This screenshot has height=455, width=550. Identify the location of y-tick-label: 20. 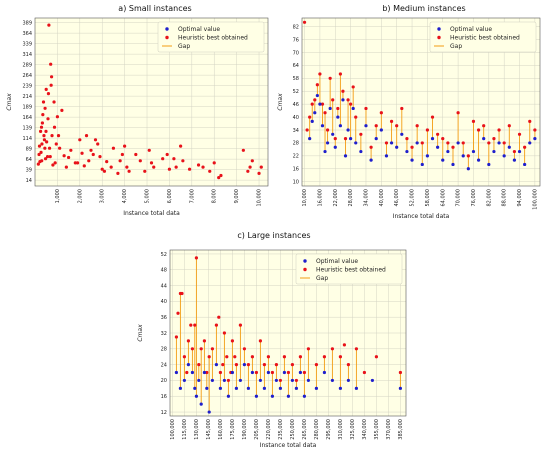
(164, 381).